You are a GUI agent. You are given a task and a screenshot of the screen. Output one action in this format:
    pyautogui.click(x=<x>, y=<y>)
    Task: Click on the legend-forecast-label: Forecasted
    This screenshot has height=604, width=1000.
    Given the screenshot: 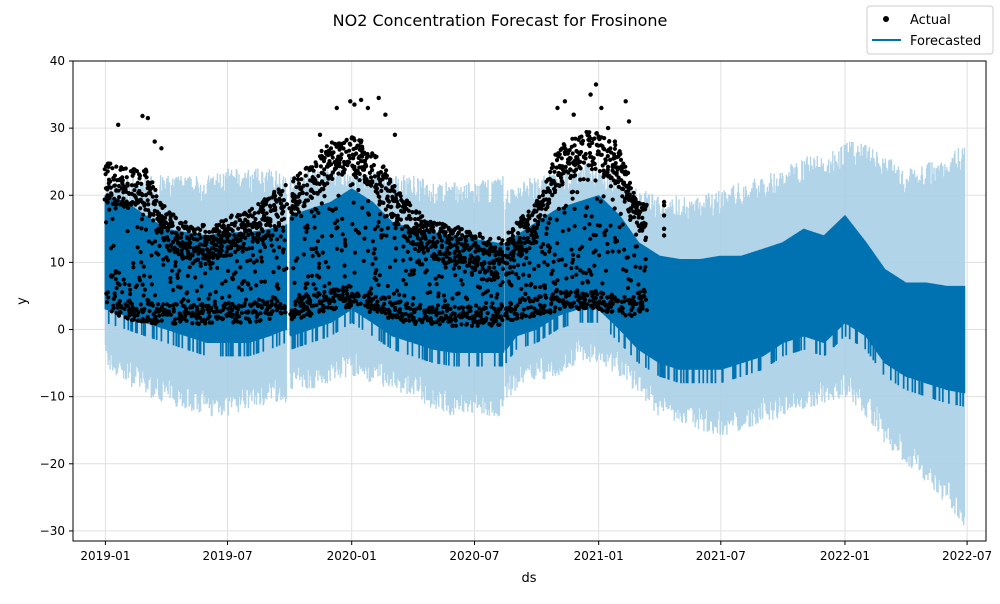 What is the action you would take?
    pyautogui.click(x=945, y=41)
    